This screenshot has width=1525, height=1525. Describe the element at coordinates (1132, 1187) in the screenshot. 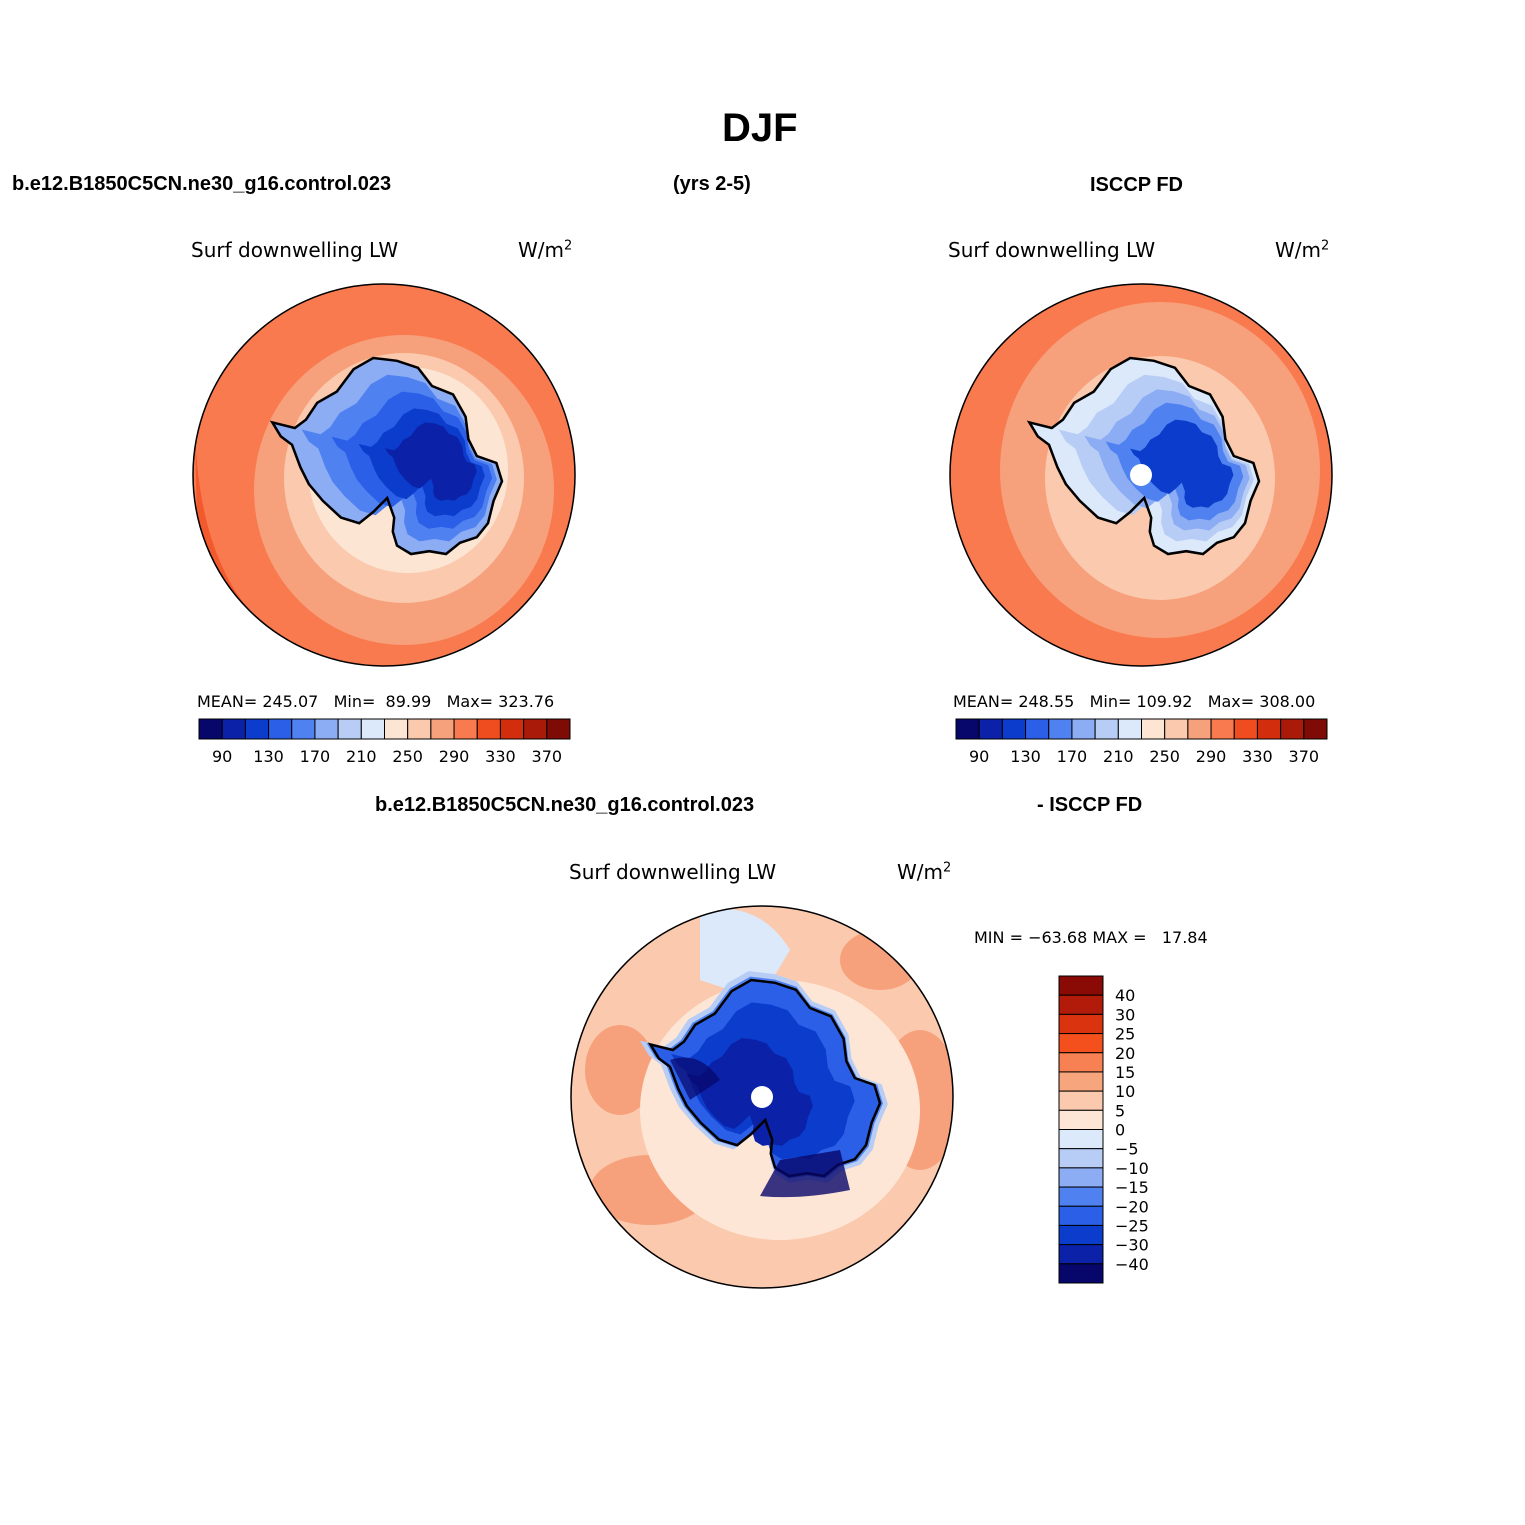

I see `diff-colorbar-tick-label: −15` at that location.